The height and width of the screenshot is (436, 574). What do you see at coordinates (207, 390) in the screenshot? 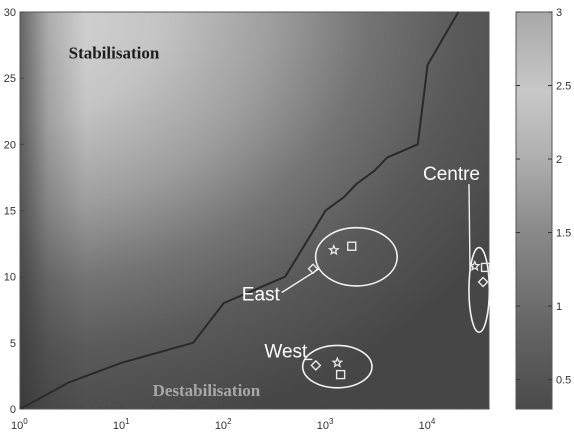
I see `region-label: Destabilisation` at bounding box center [207, 390].